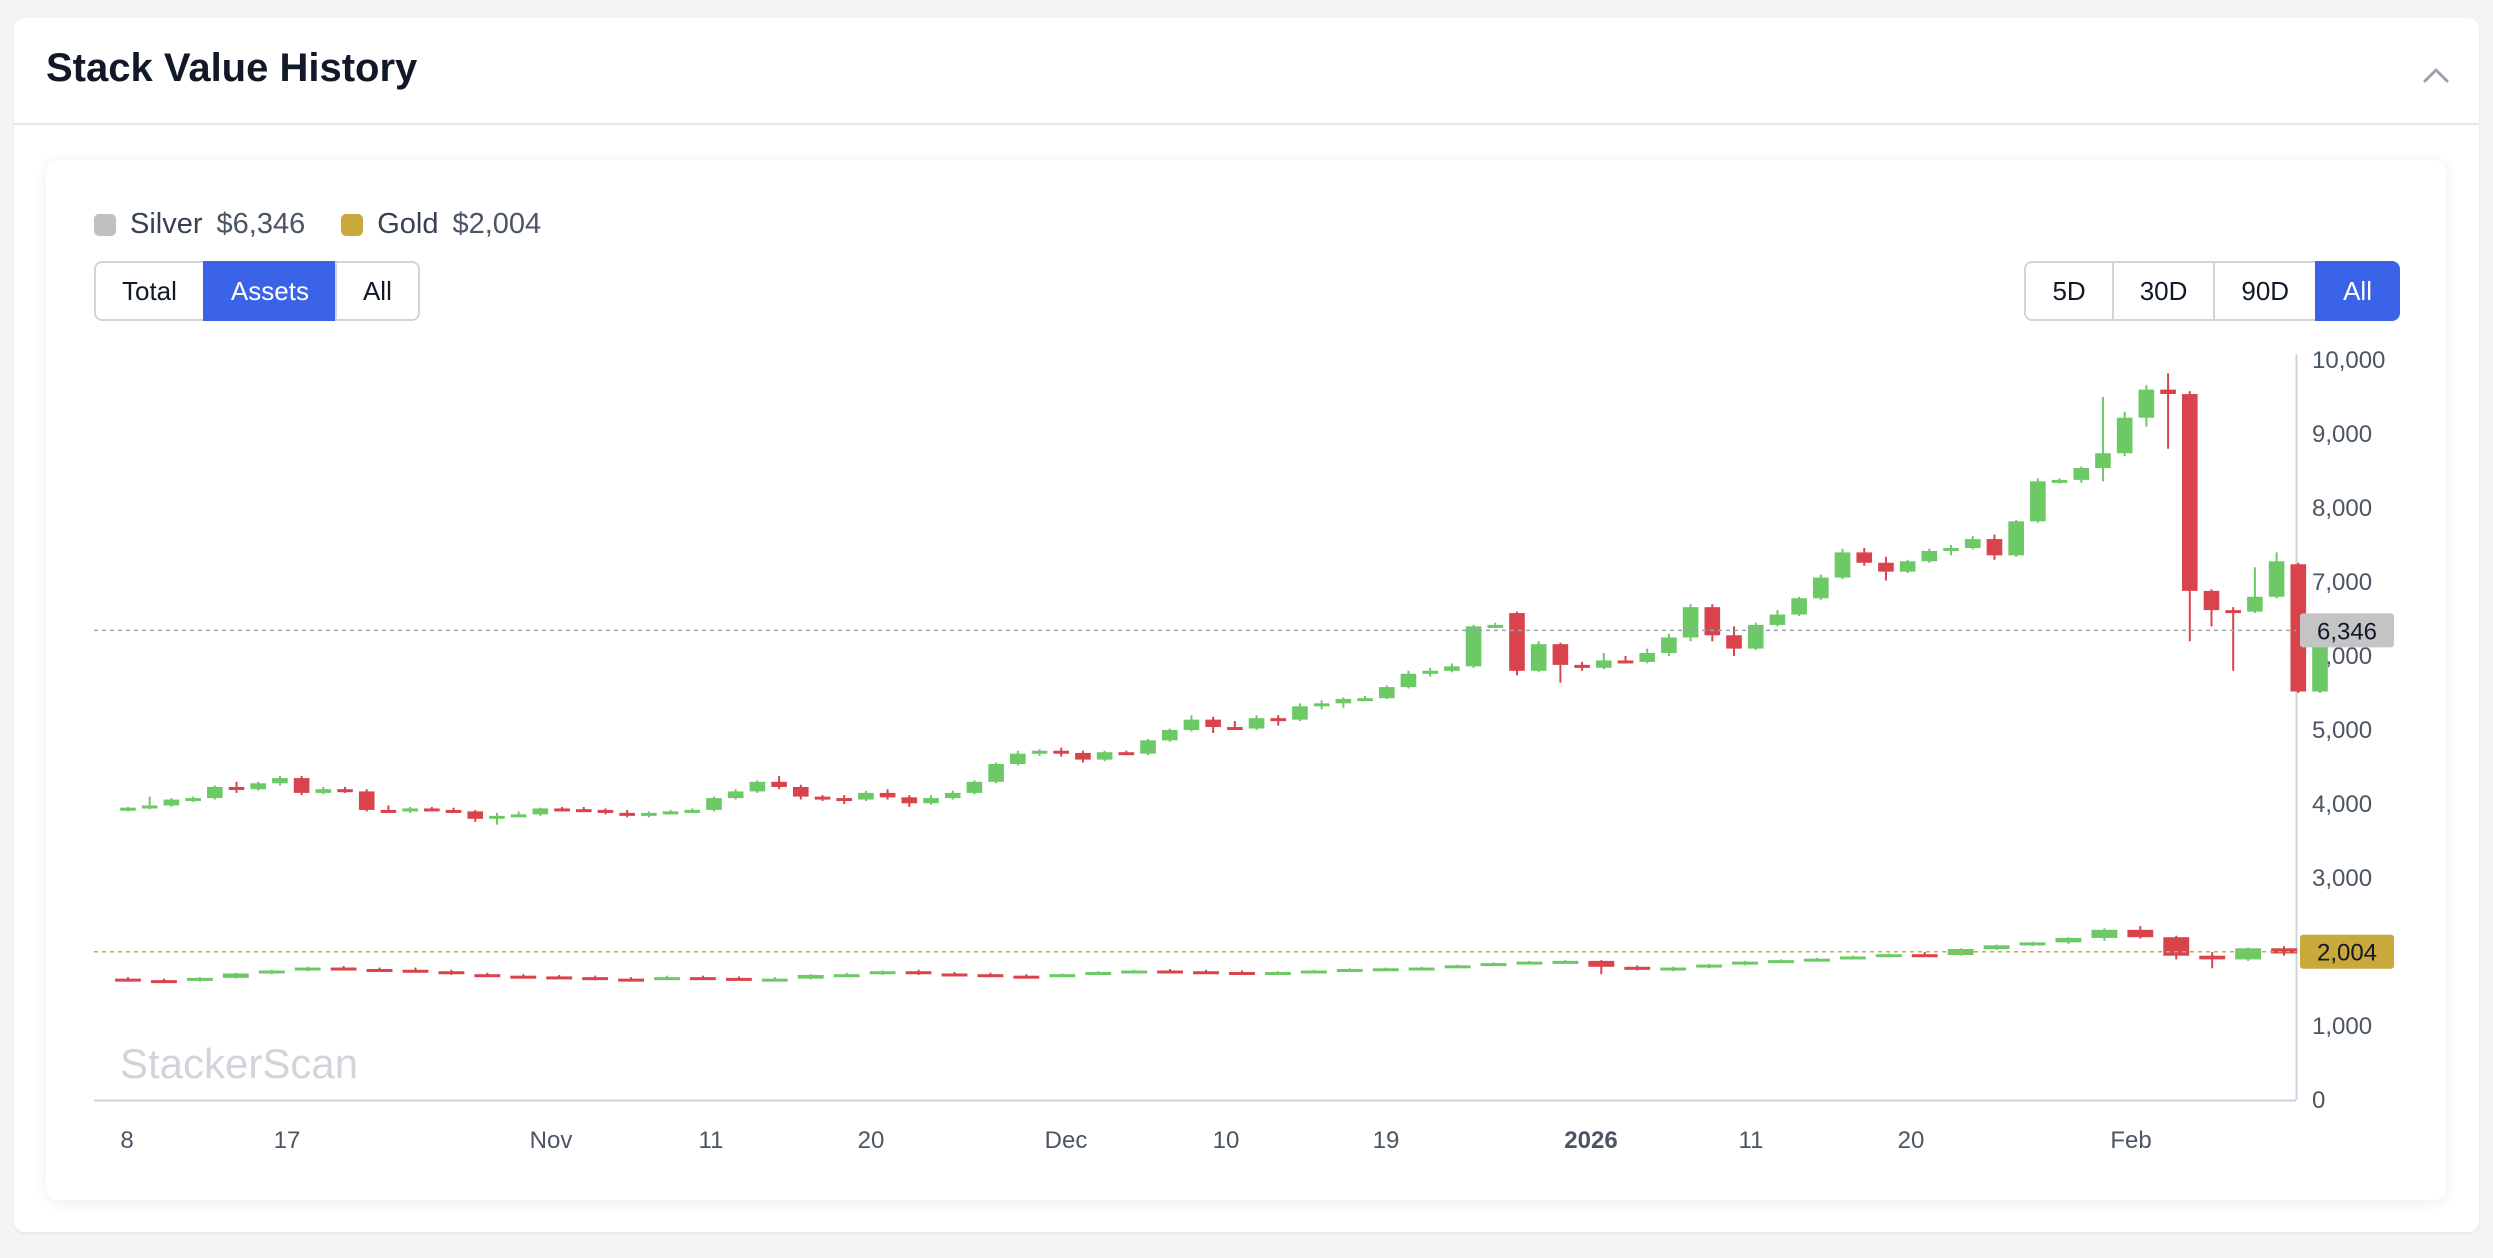 The image size is (2493, 1258). I want to click on silver-swatch, so click(105, 224).